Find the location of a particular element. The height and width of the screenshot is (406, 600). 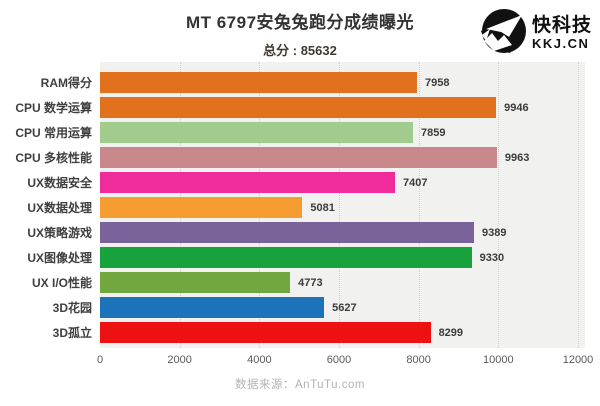

value-label: 8299 is located at coordinates (451, 332).